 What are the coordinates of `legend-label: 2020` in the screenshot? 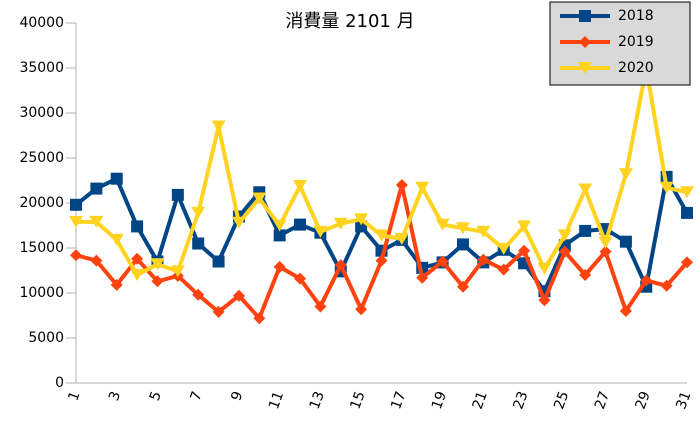 It's located at (636, 68).